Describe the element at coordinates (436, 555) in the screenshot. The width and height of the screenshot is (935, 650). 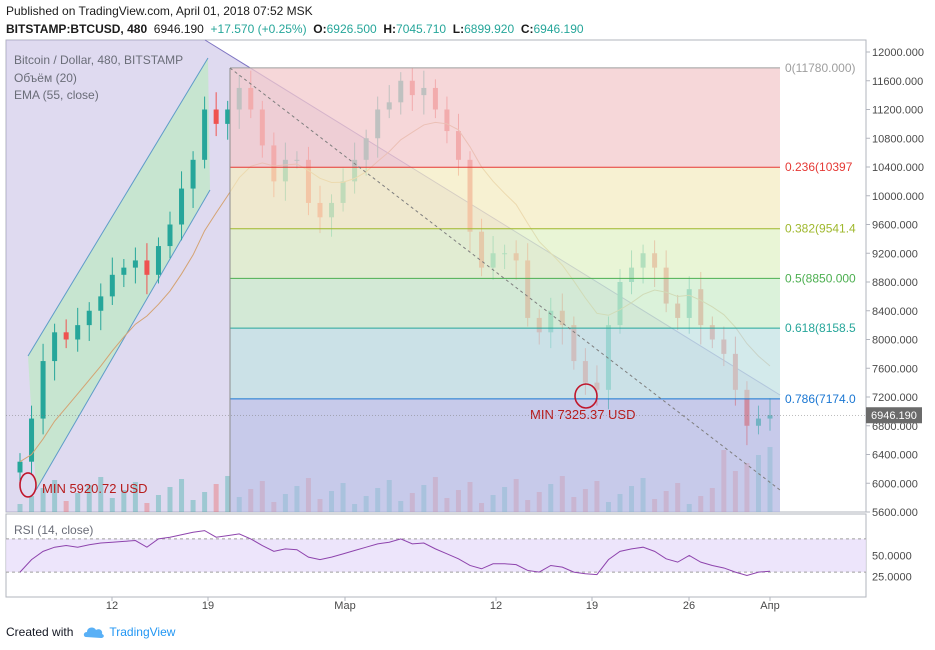
I see `rsi-band` at that location.